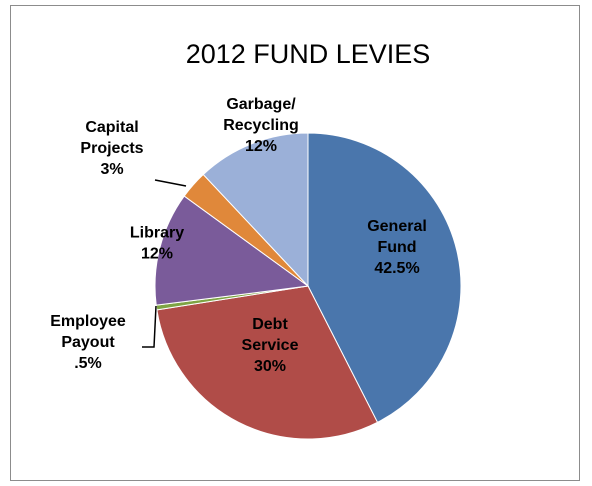 This screenshot has height=486, width=592. What do you see at coordinates (255, 210) in the screenshot?
I see `pie-slice-garbage-recycling` at bounding box center [255, 210].